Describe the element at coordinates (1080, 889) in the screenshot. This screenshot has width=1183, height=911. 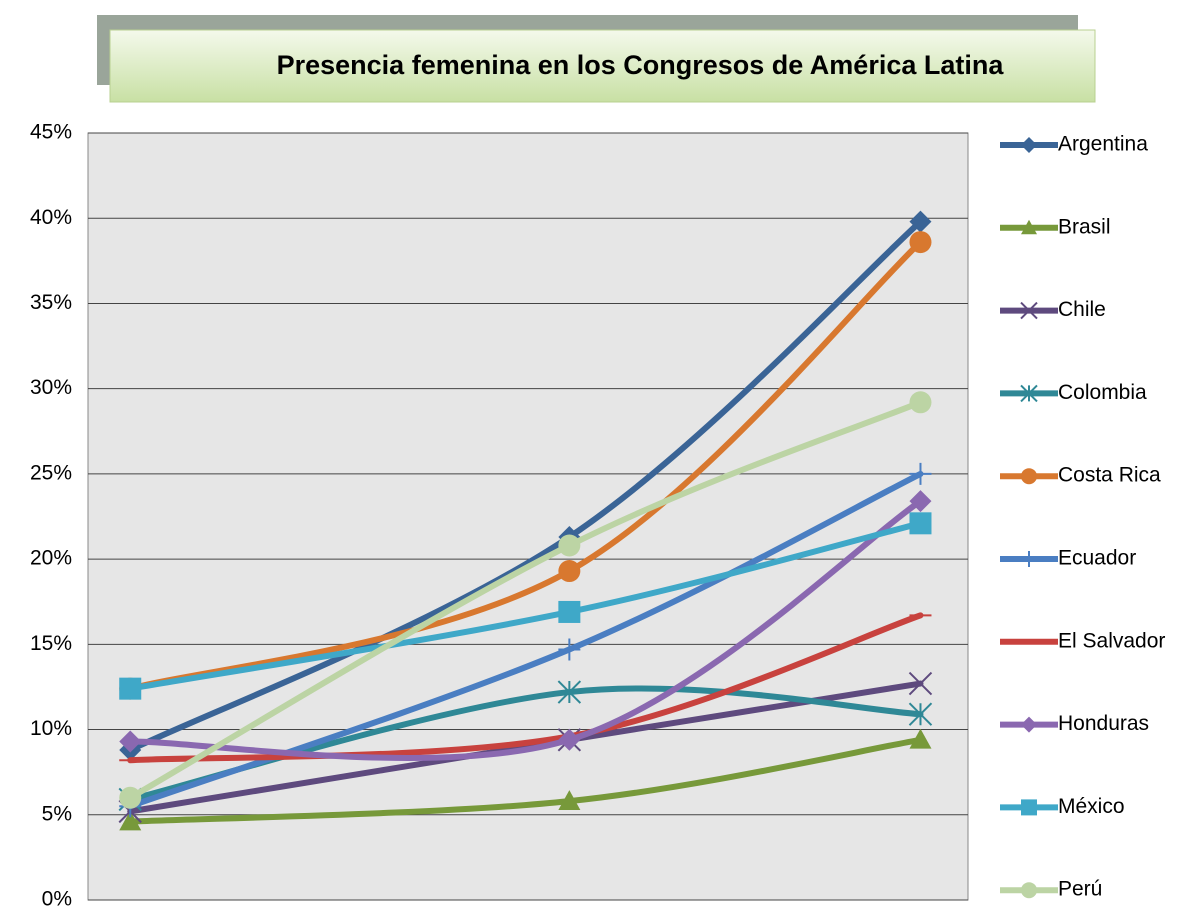
I see `legend-label: Perú` at that location.